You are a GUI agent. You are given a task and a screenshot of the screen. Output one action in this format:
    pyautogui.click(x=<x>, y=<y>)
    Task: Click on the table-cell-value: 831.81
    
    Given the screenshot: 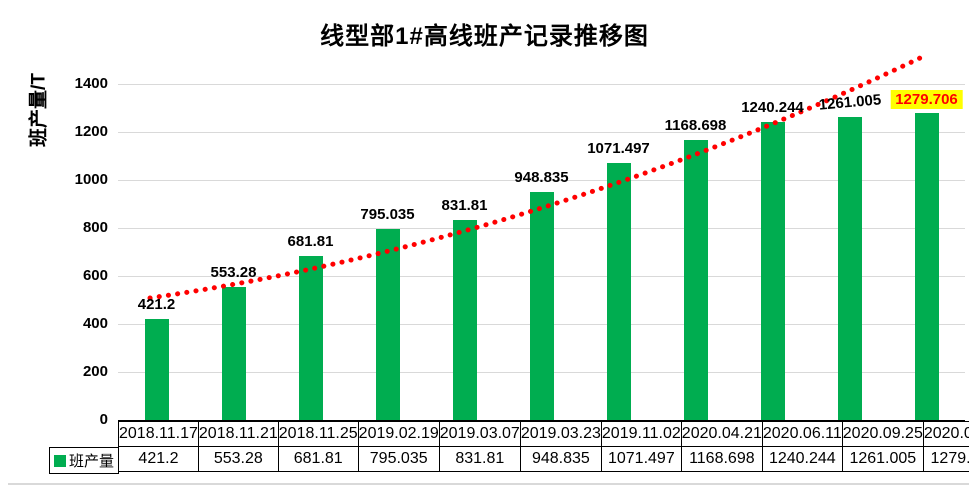 What is the action you would take?
    pyautogui.click(x=479, y=459)
    